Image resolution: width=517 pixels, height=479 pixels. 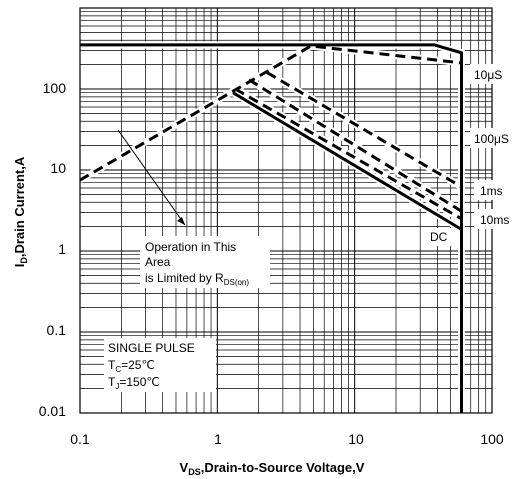 What do you see at coordinates (194, 472) in the screenshot?
I see `x-axis-title-sub: DS` at bounding box center [194, 472].